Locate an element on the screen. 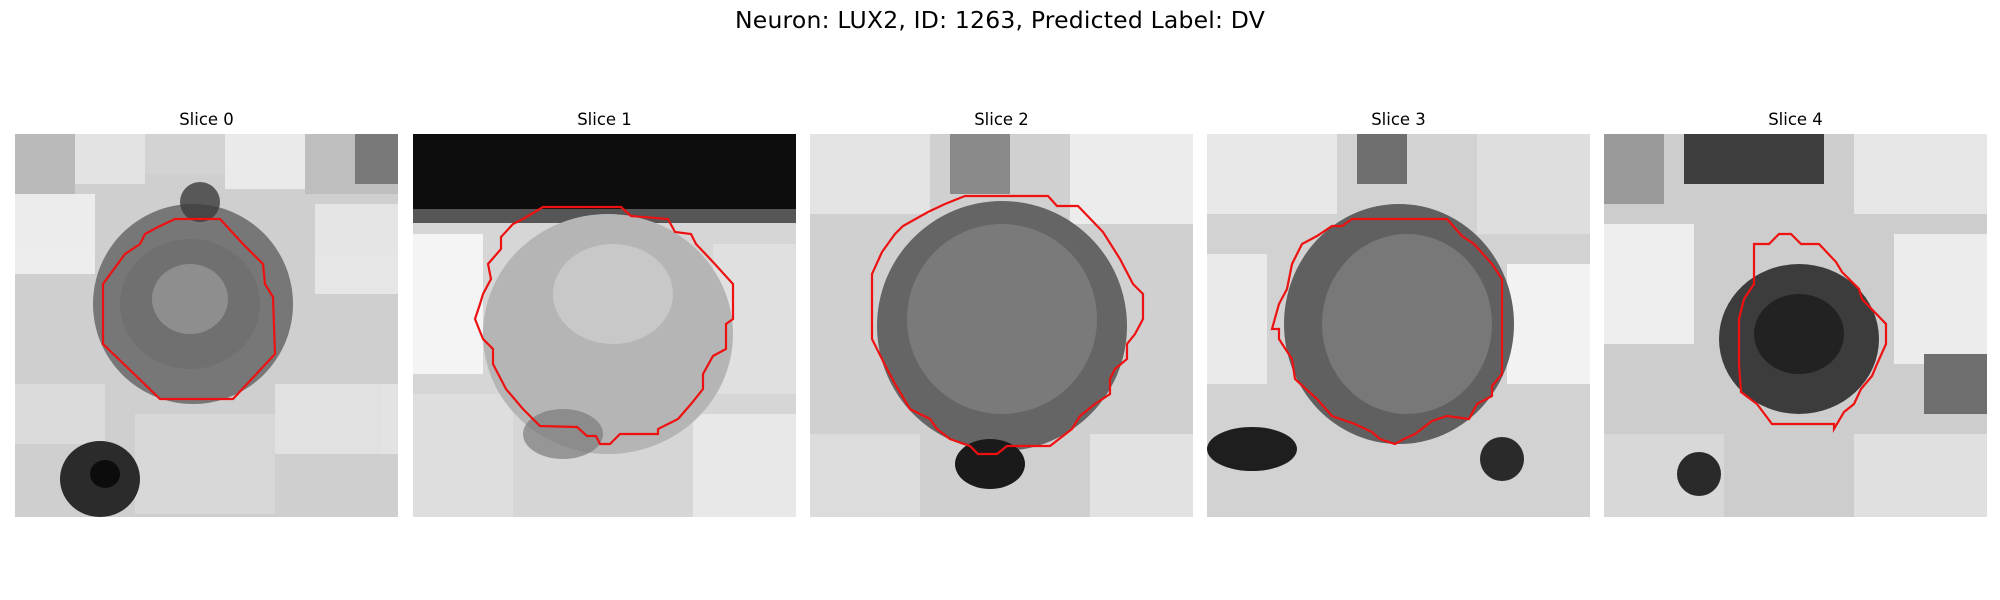 The width and height of the screenshot is (2000, 600). slice-title: Slice 1 is located at coordinates (604, 119).